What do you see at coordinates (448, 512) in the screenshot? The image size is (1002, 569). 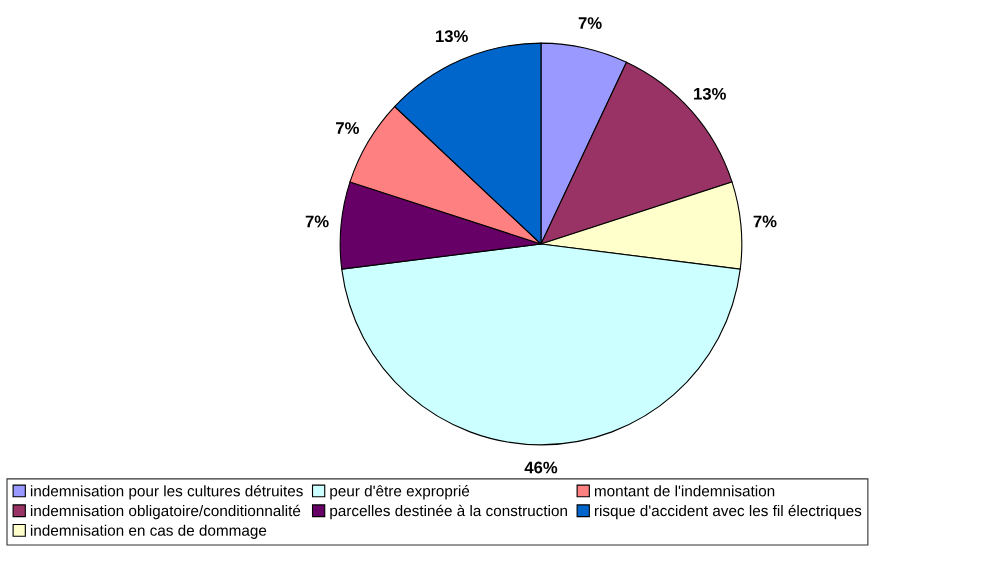 I see `legend-label: parcelles destinée à la construction` at bounding box center [448, 512].